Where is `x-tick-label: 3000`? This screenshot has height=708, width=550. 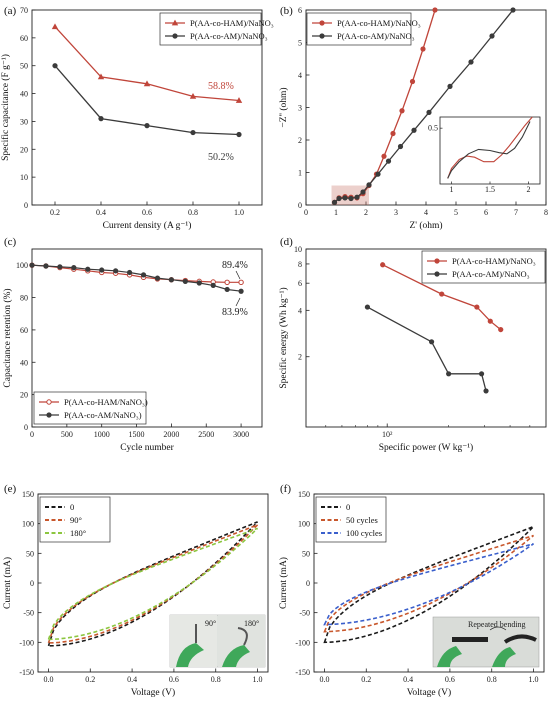
x-tick-label: 3000 is located at coordinates (241, 434).